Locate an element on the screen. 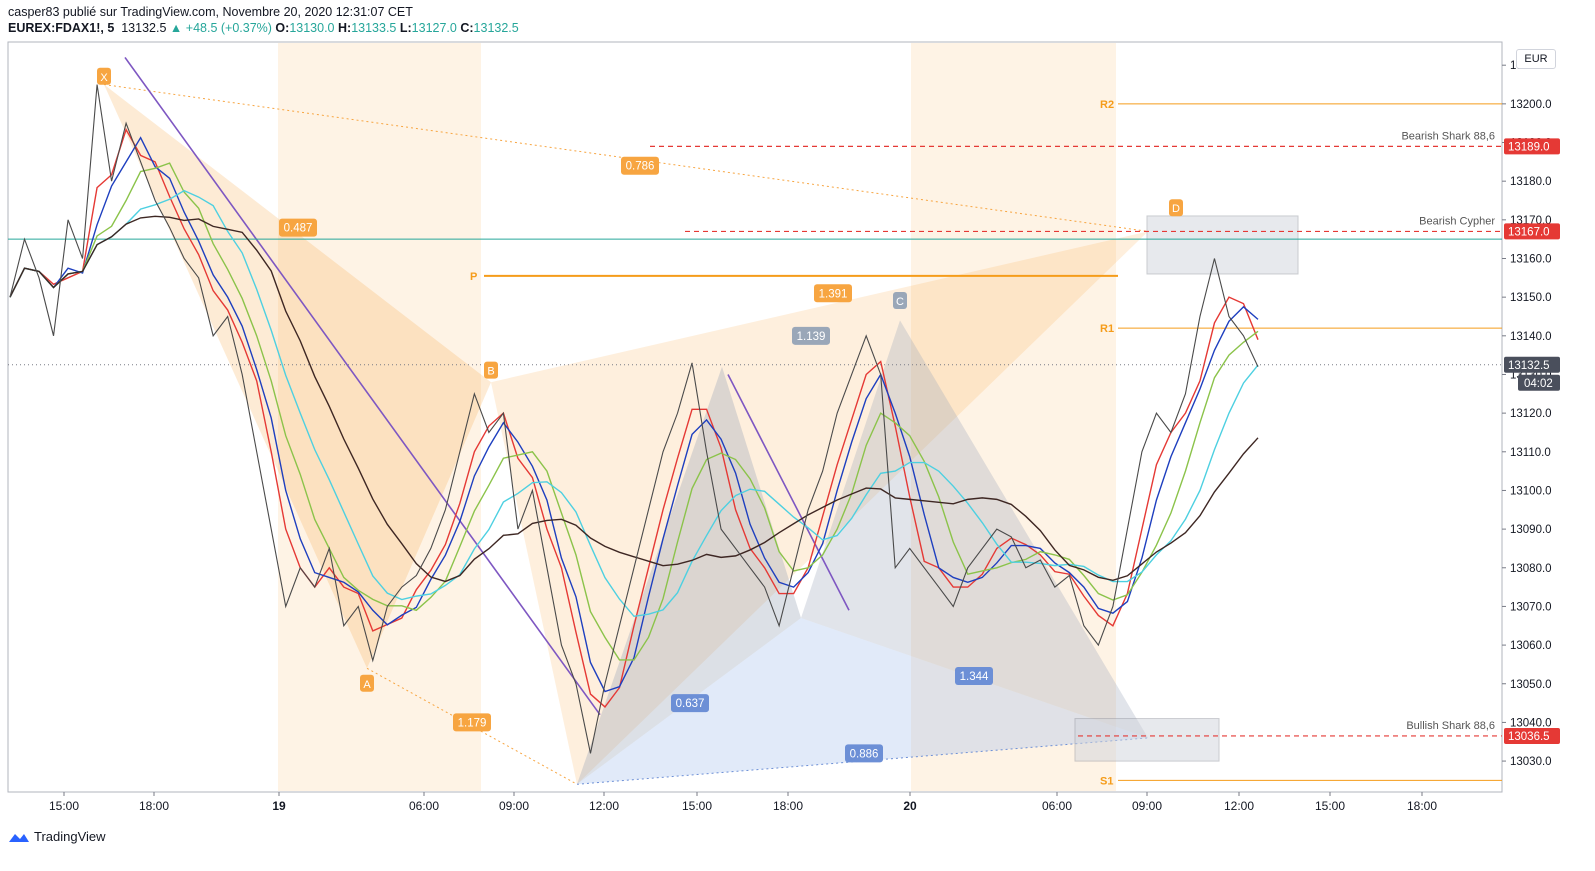  currency-button: EUR is located at coordinates (1536, 59).